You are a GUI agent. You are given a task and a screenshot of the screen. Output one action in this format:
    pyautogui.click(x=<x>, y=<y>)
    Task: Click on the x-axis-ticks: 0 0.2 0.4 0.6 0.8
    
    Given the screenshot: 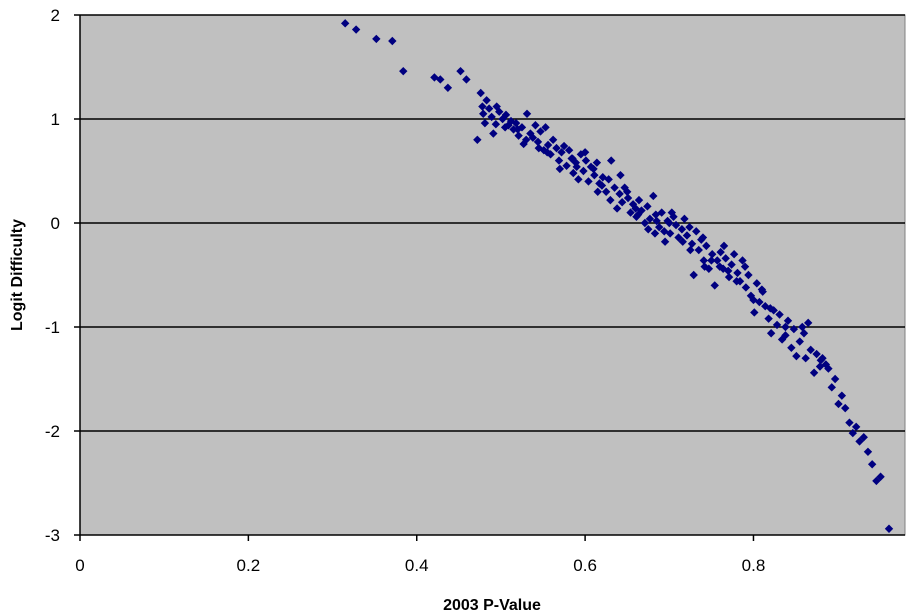 What is the action you would take?
    pyautogui.click(x=420, y=555)
    